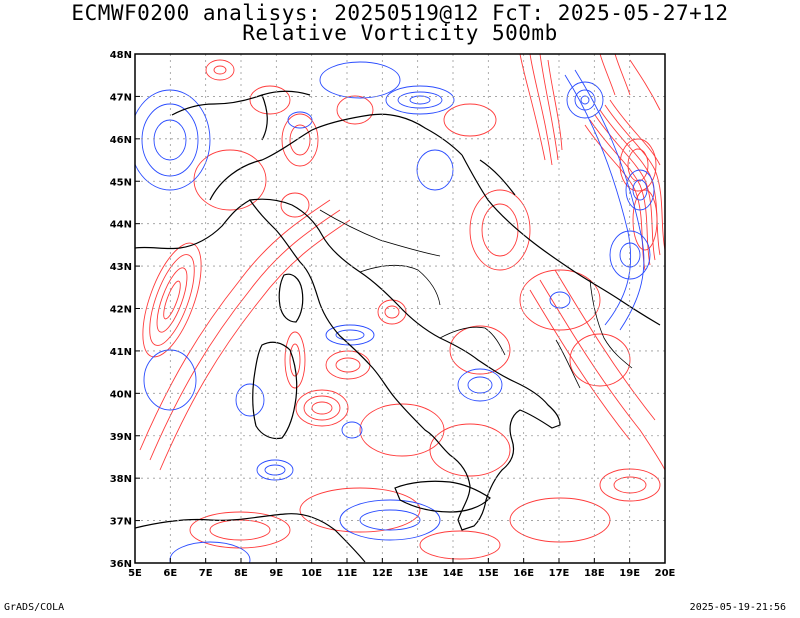  What do you see at coordinates (170, 573) in the screenshot?
I see `lon-tick-label: 6E` at bounding box center [170, 573].